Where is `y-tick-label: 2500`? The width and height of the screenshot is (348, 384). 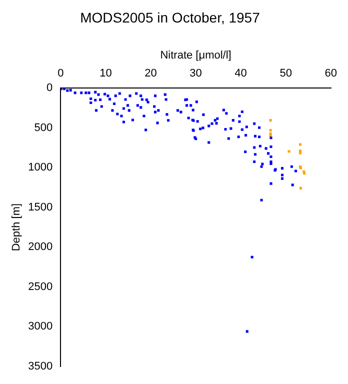
y-tick-label: 2500 is located at coordinates (40, 286).